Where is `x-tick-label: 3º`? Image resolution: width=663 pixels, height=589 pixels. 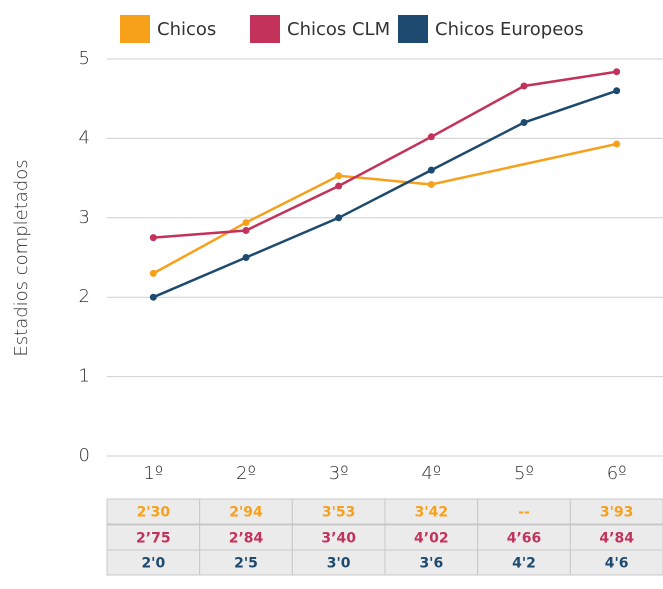
x-tick-label: 3º is located at coordinates (339, 473).